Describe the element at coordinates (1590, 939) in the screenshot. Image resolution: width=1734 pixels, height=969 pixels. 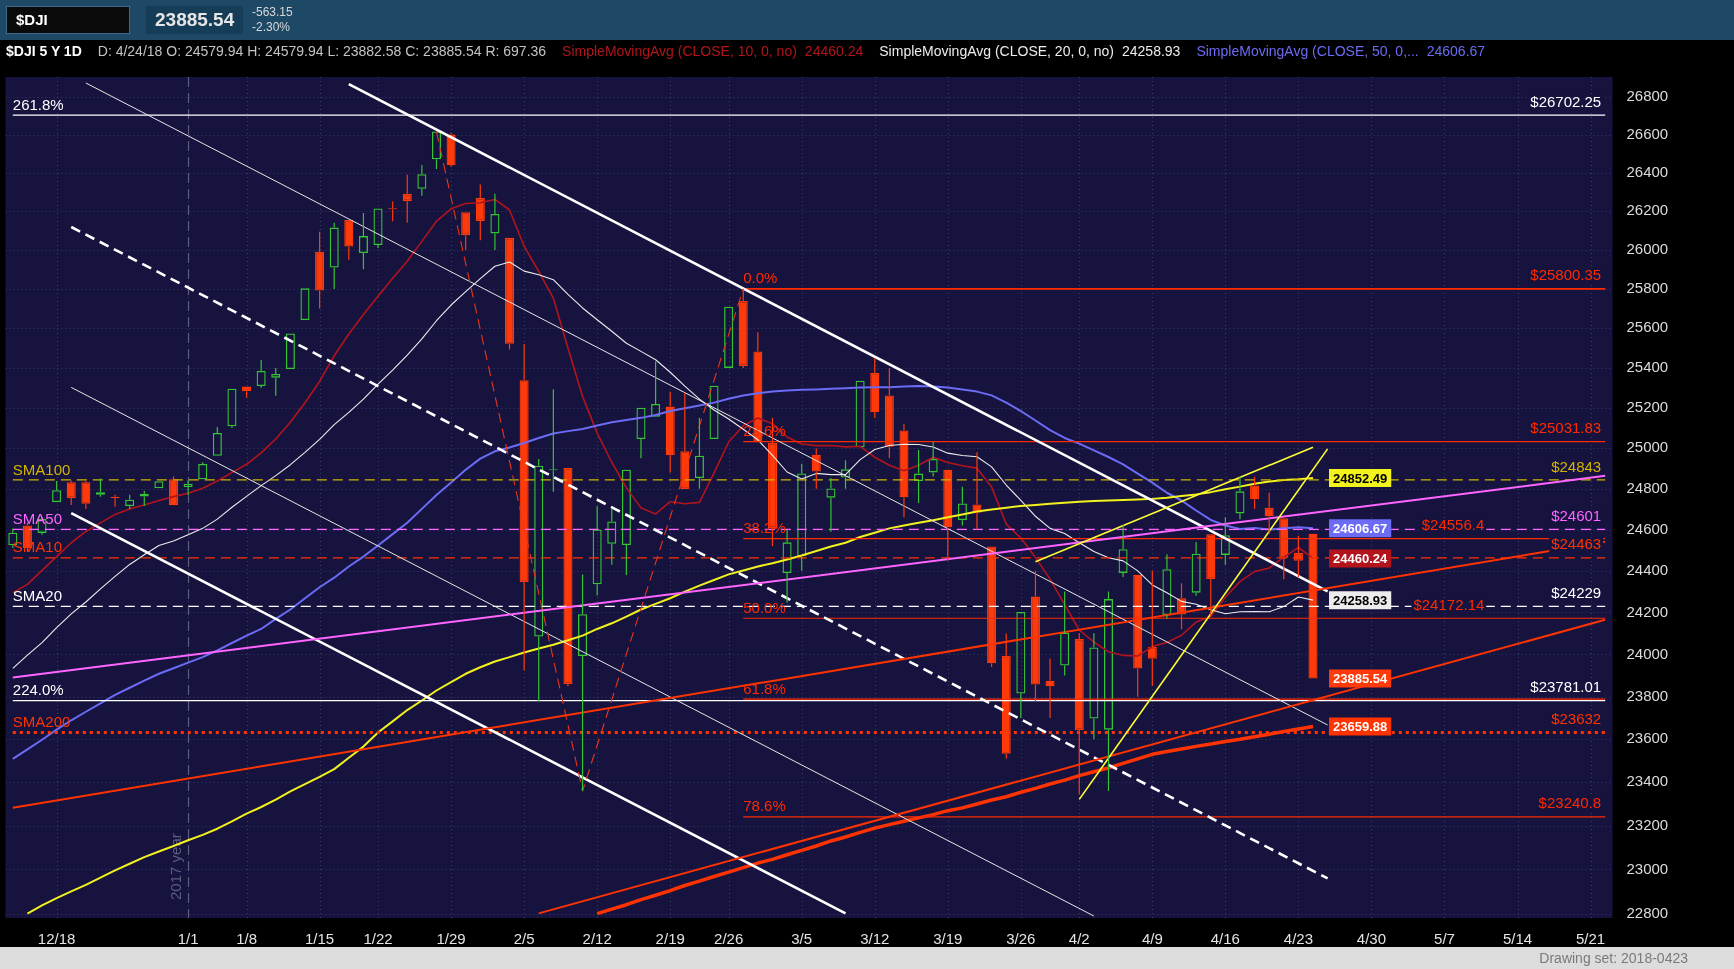
I see `x-tick-label: 5/21` at that location.